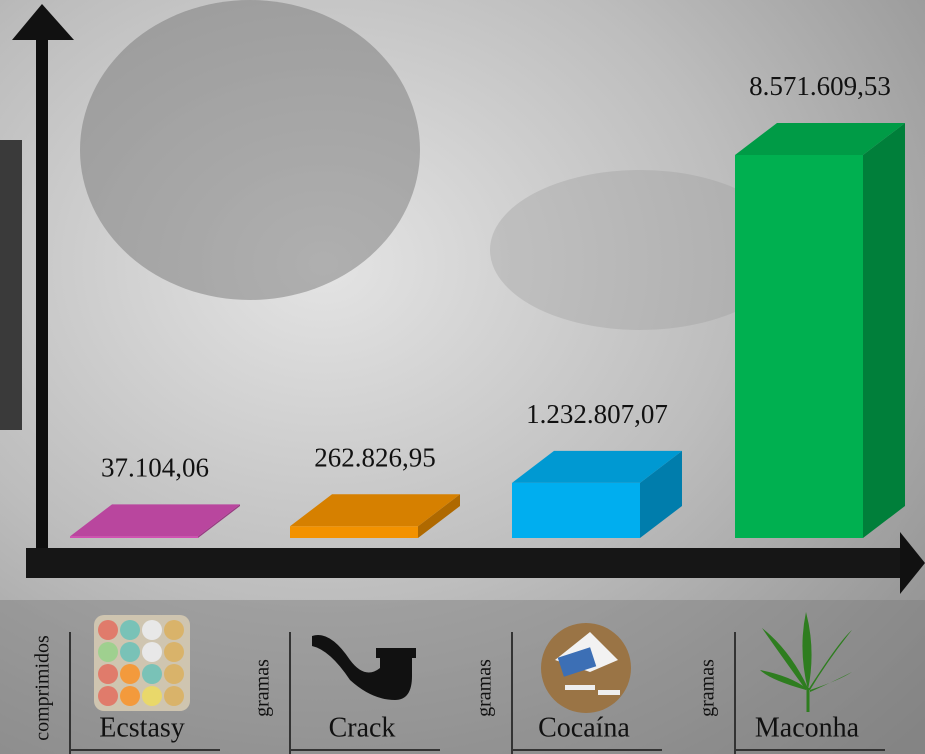 This screenshot has height=754, width=925. What do you see at coordinates (597, 414) in the screenshot?
I see `value-label: 1.232.807,07` at bounding box center [597, 414].